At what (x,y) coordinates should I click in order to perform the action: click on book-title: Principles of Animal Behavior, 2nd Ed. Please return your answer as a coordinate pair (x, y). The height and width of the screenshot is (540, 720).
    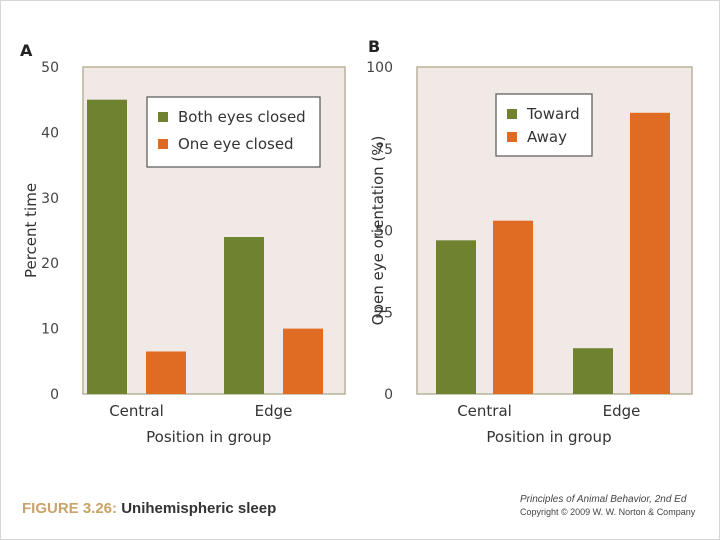
    Looking at the image, I should click on (603, 499).